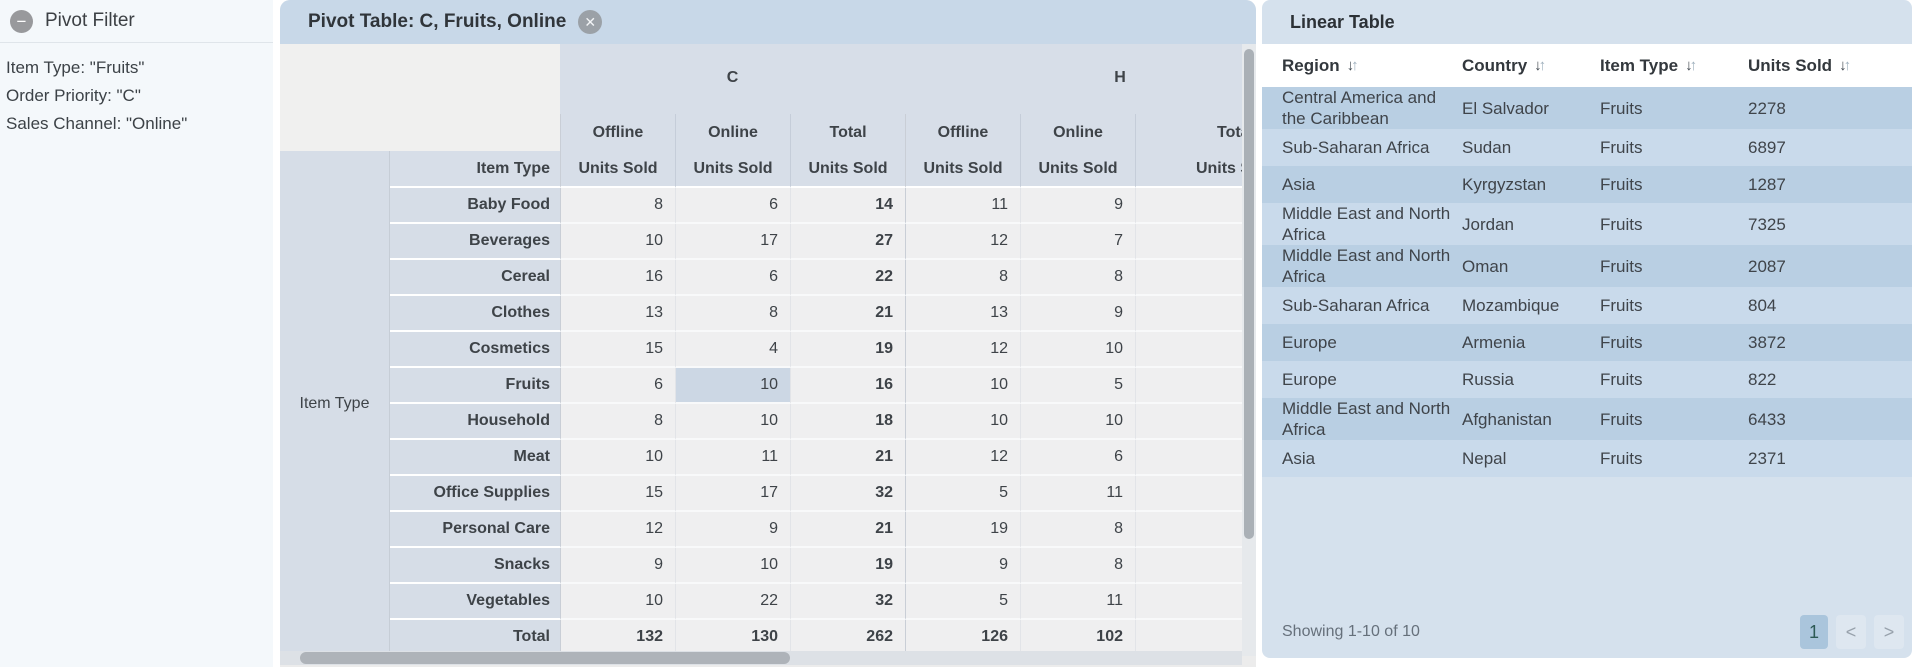 The image size is (1912, 667). I want to click on sort-header-region: Region ↓↑, so click(1362, 66).